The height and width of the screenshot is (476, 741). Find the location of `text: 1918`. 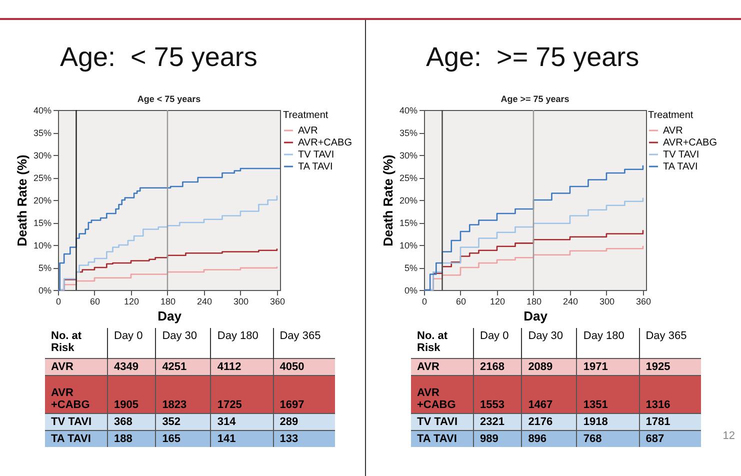

text: 1918 is located at coordinates (608, 421).